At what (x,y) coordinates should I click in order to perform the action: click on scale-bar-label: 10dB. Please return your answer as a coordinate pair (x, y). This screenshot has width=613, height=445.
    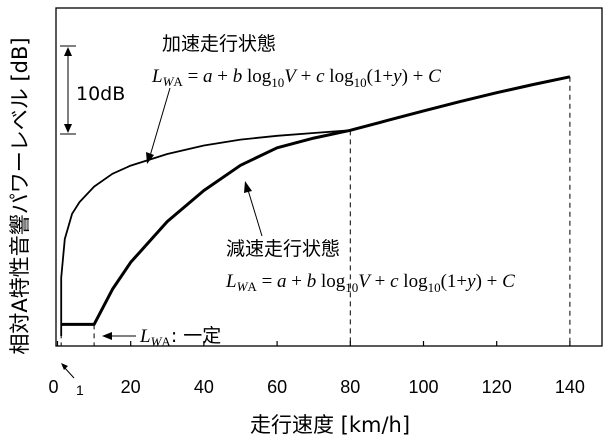
    Looking at the image, I should click on (100, 94).